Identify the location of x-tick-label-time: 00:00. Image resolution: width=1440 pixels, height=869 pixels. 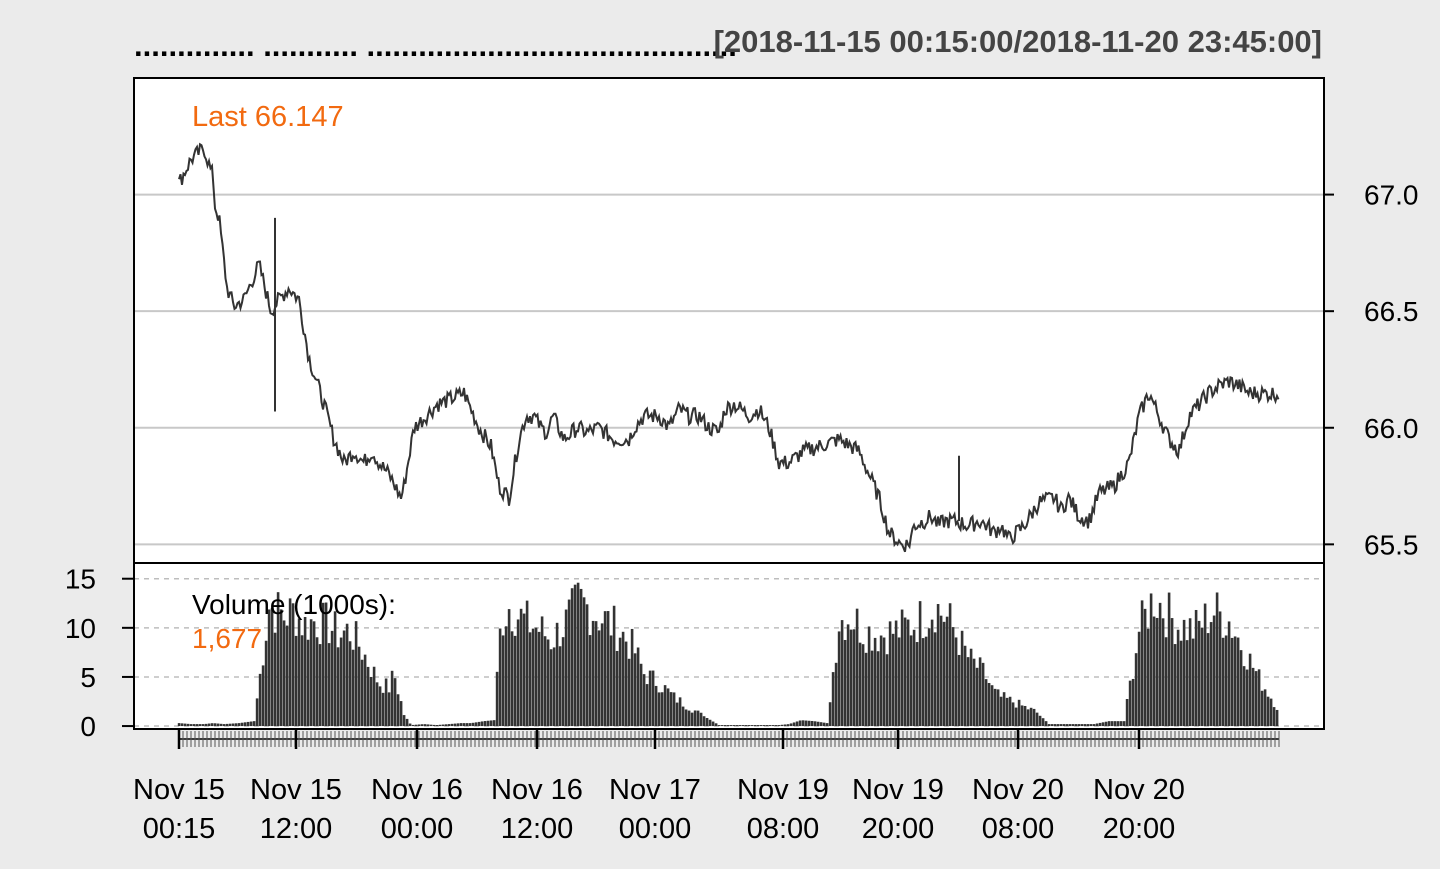
(417, 829).